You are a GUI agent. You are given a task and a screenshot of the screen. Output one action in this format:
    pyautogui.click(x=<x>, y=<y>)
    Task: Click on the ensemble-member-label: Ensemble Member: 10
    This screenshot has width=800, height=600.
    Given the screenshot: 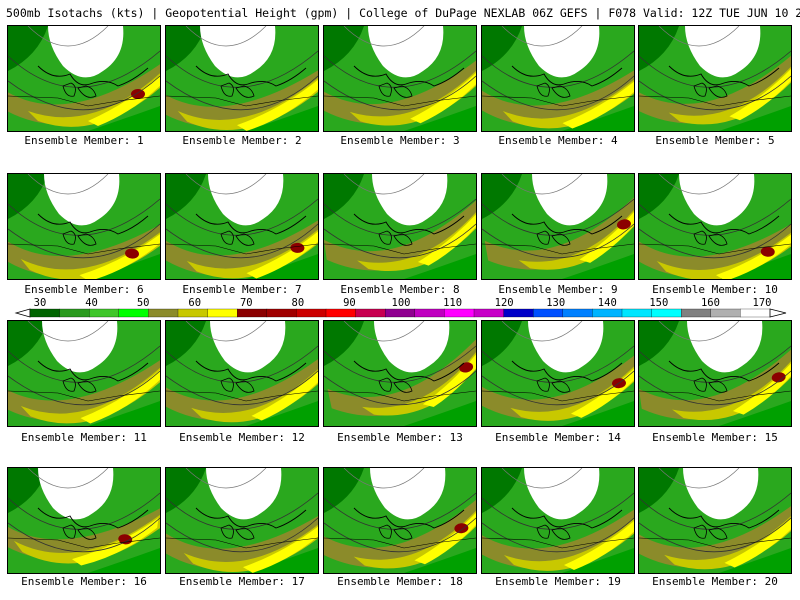 What is the action you would take?
    pyautogui.click(x=715, y=289)
    